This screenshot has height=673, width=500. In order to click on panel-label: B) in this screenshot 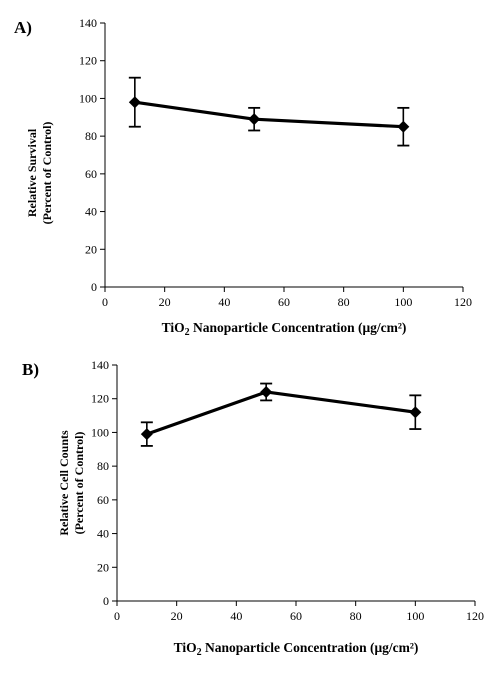, I will do `click(30, 369)`.